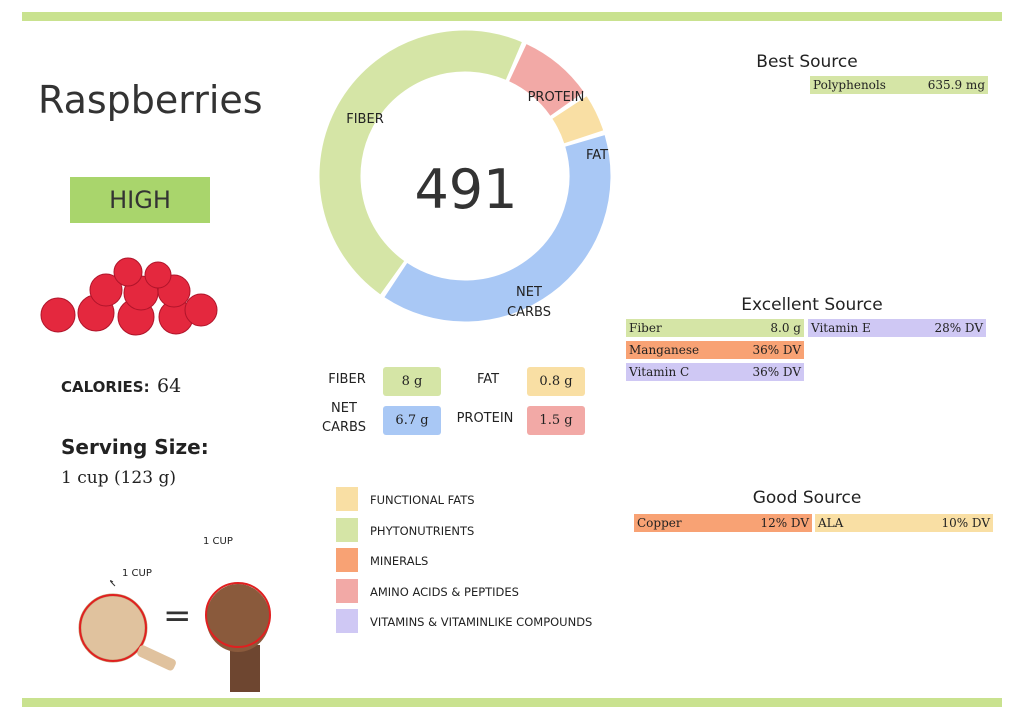  Describe the element at coordinates (785, 328) in the screenshot. I see `source-amount: 8.0 g` at that location.